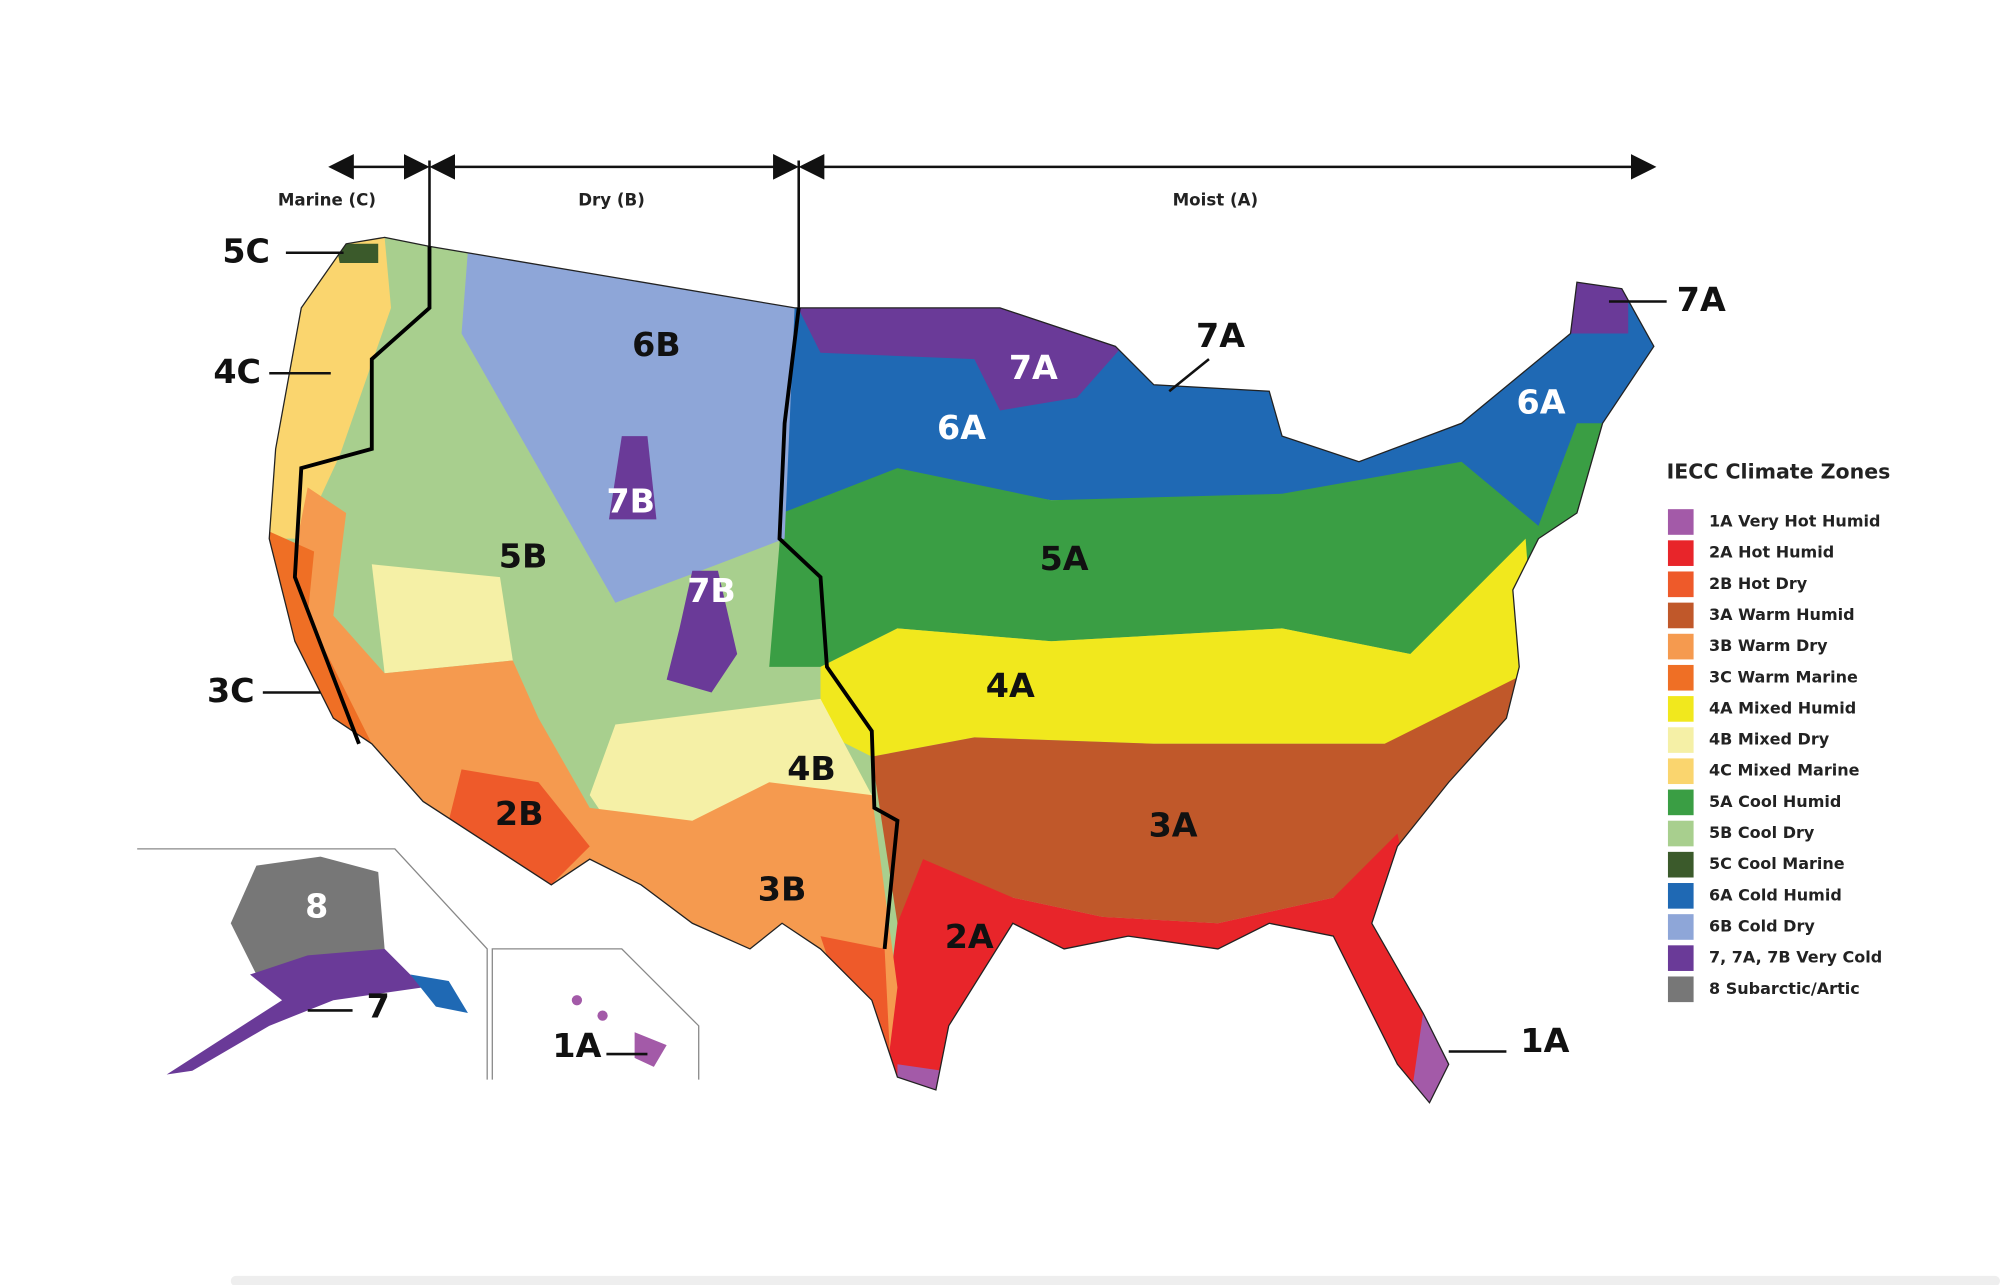 The width and height of the screenshot is (2000, 1285). Describe the element at coordinates (811, 768) in the screenshot. I see `zone-label: 4B` at that location.